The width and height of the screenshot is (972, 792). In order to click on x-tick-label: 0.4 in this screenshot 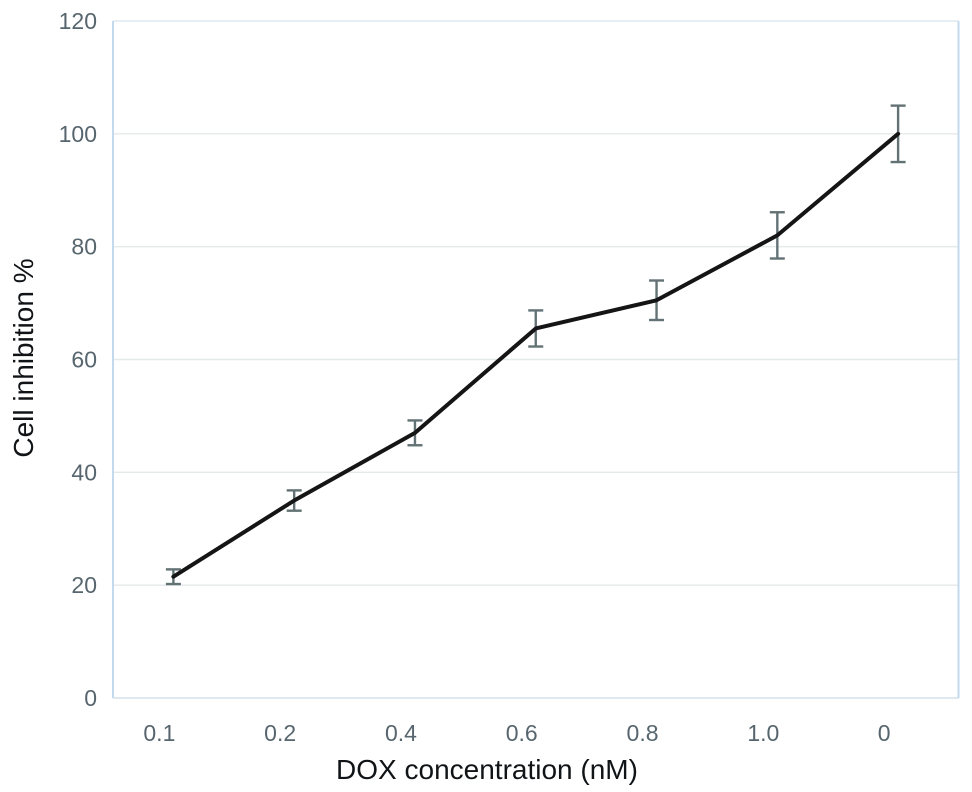, I will do `click(401, 733)`.